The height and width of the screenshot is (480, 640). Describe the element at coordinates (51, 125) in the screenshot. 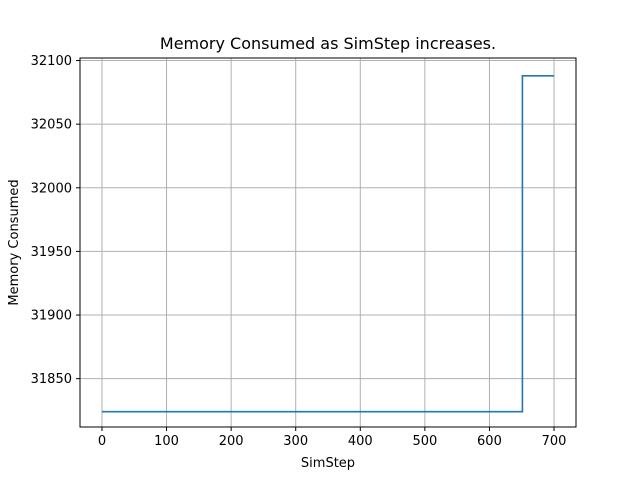

I see `y-tick-label: 32050` at that location.